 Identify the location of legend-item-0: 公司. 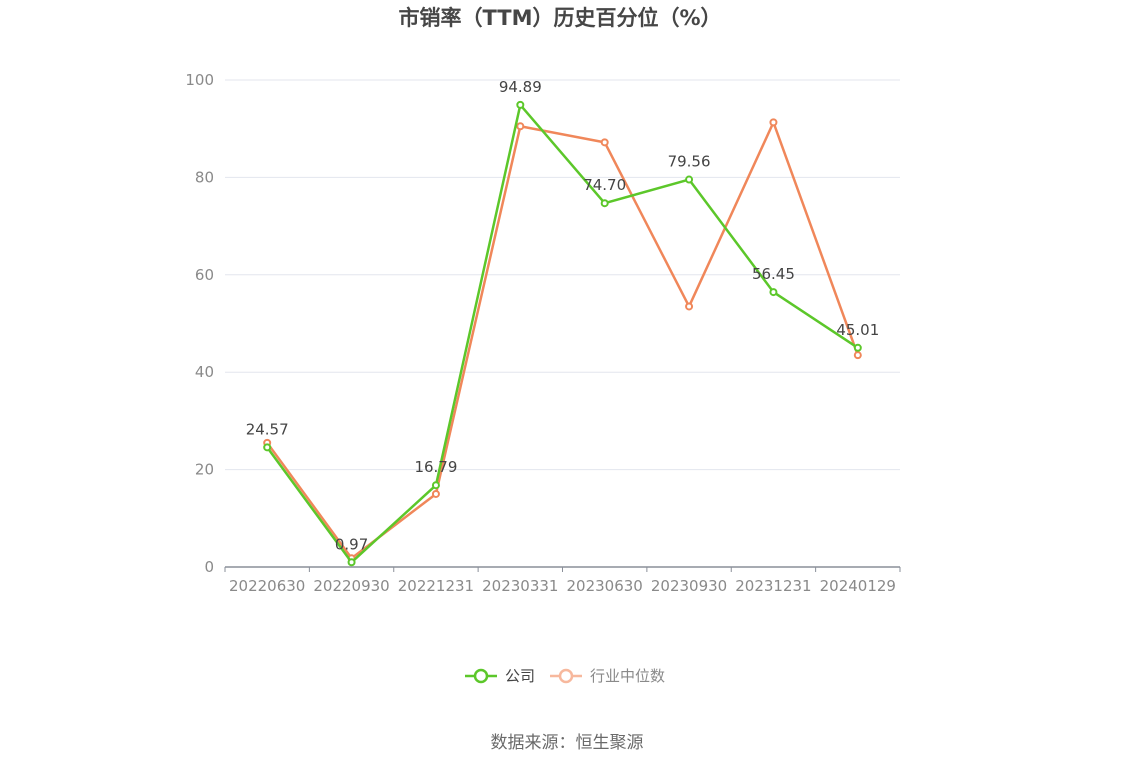
(500, 676).